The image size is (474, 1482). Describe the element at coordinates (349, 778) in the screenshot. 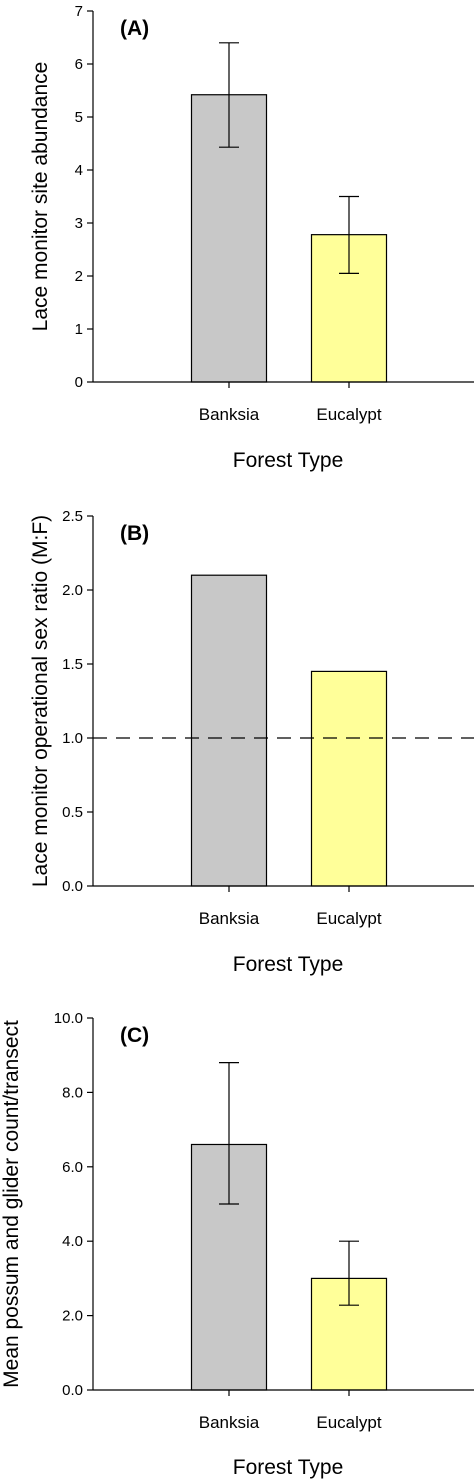

I see `bar-eucalypt` at that location.